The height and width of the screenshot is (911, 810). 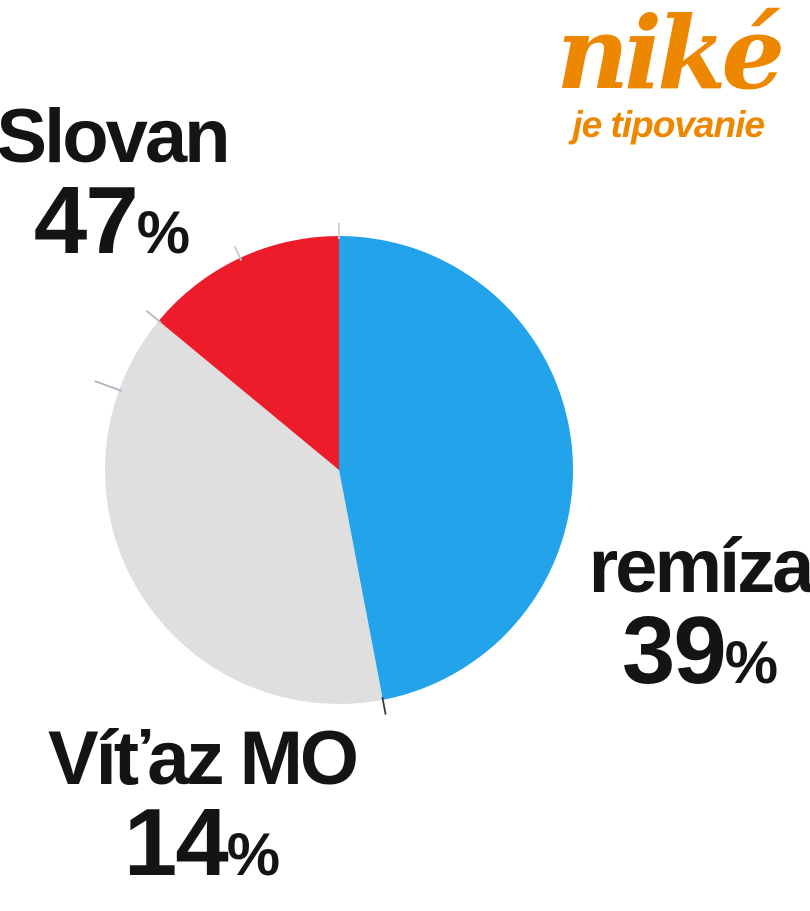 What do you see at coordinates (670, 56) in the screenshot?
I see `nike-logo-wordmark: niké` at bounding box center [670, 56].